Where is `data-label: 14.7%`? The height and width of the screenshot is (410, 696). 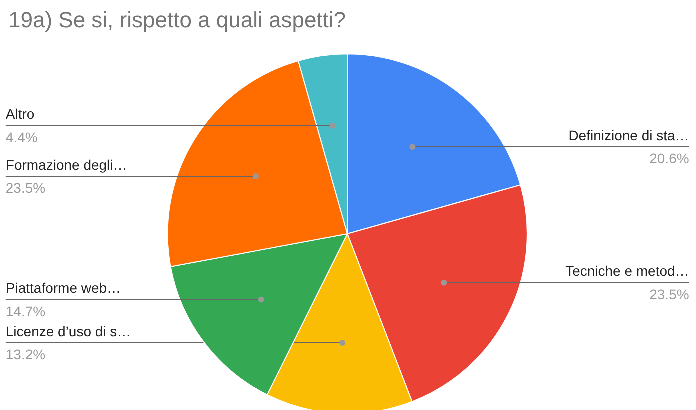
data-label: 14.7% is located at coordinates (26, 311).